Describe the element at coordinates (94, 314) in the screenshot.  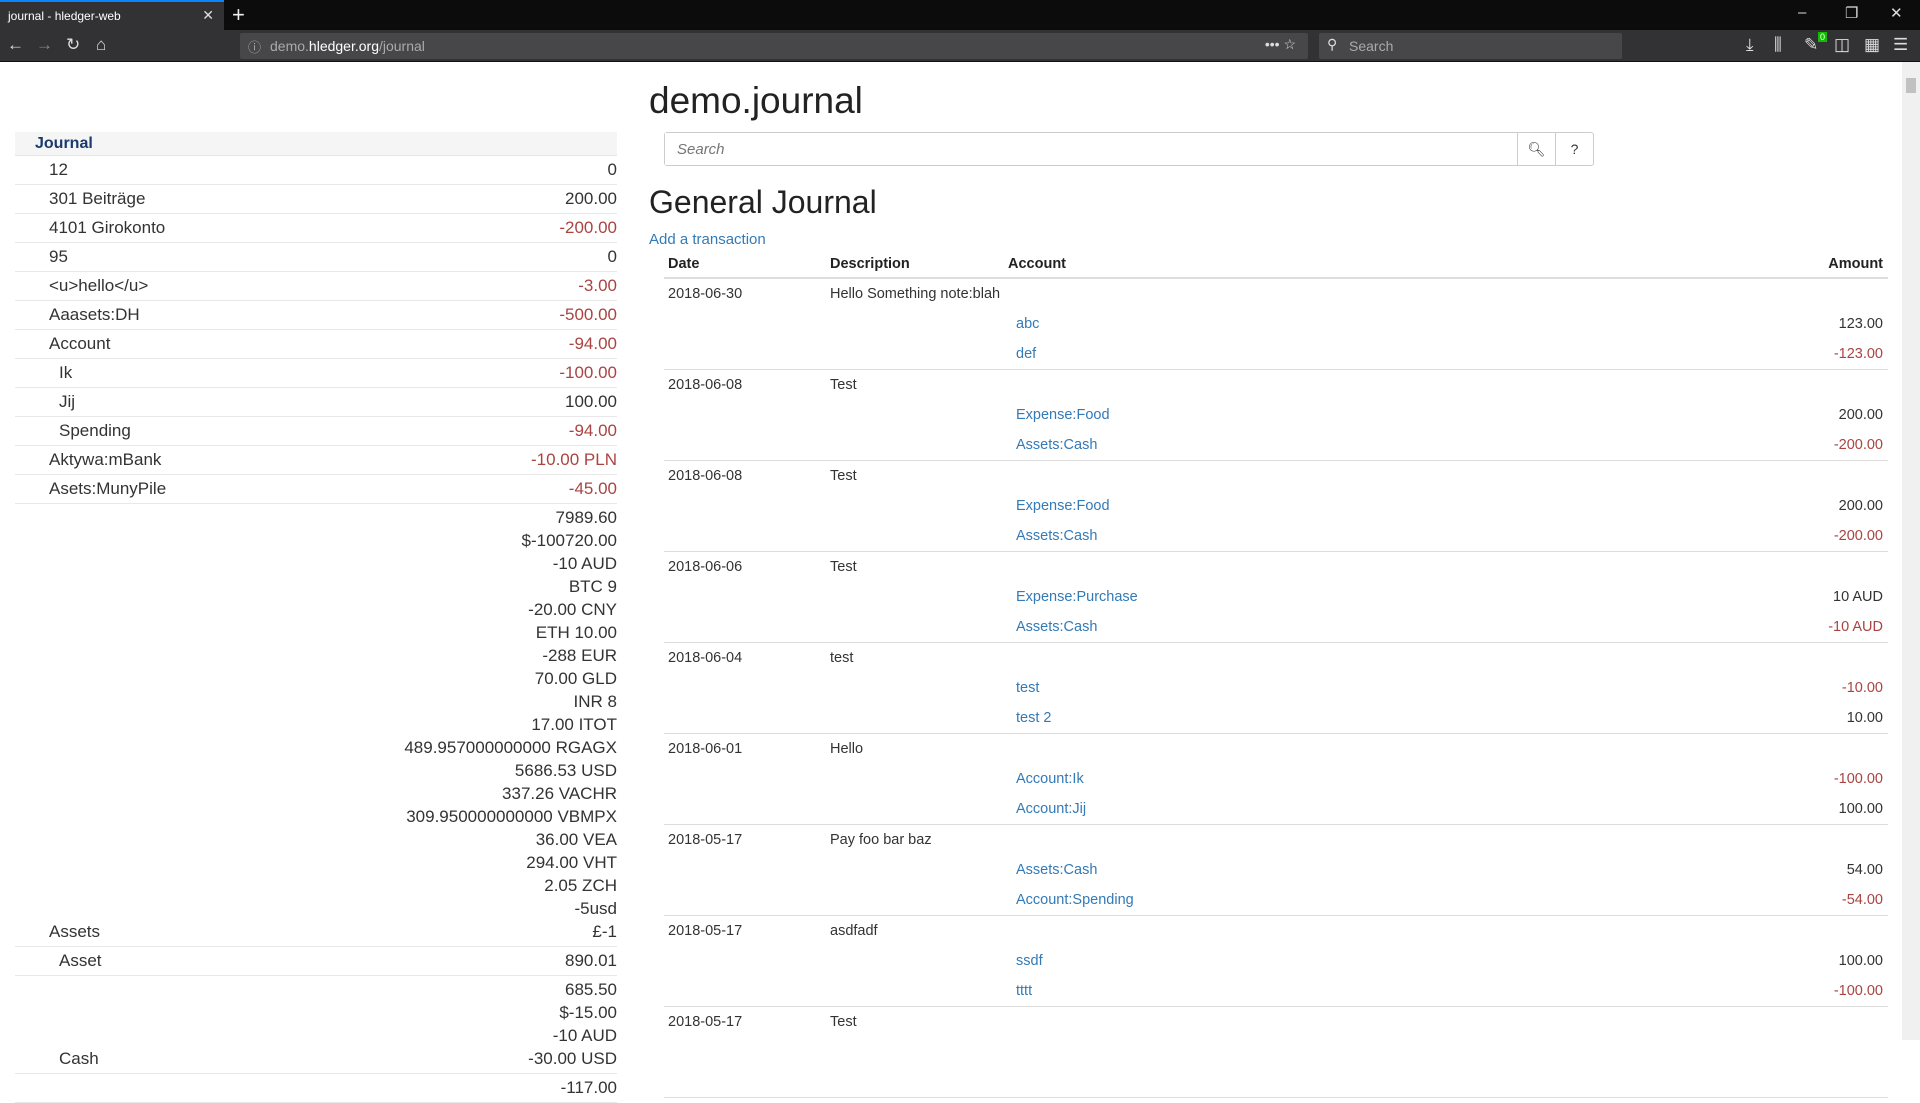
I see `account-link: Aaasets:DH` at that location.